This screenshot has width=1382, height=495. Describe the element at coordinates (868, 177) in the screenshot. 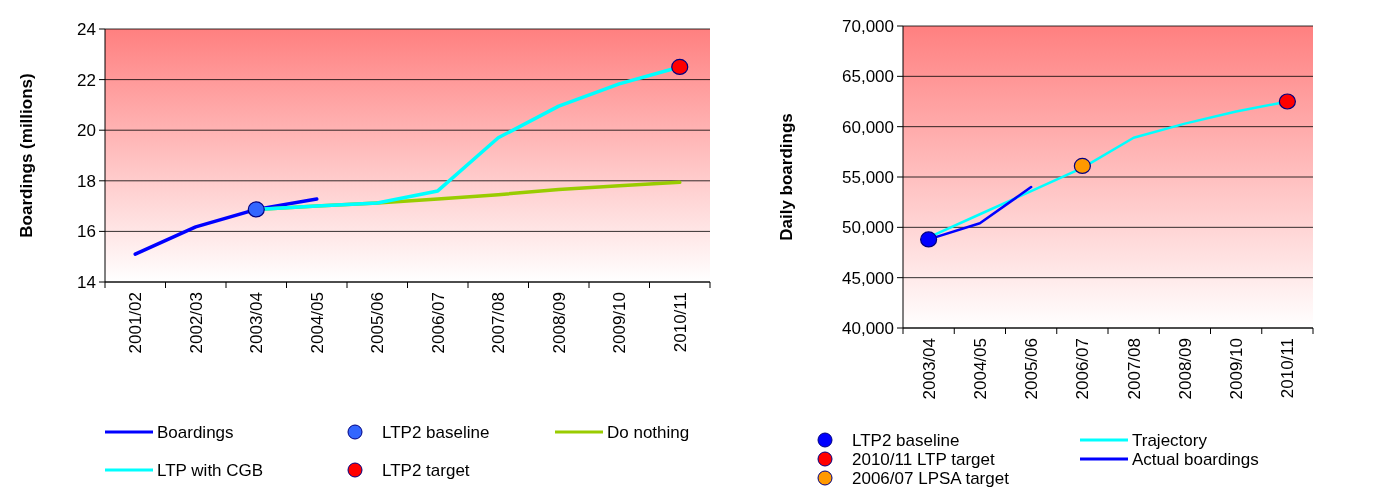

I see `y-tick-label: 55,000` at that location.